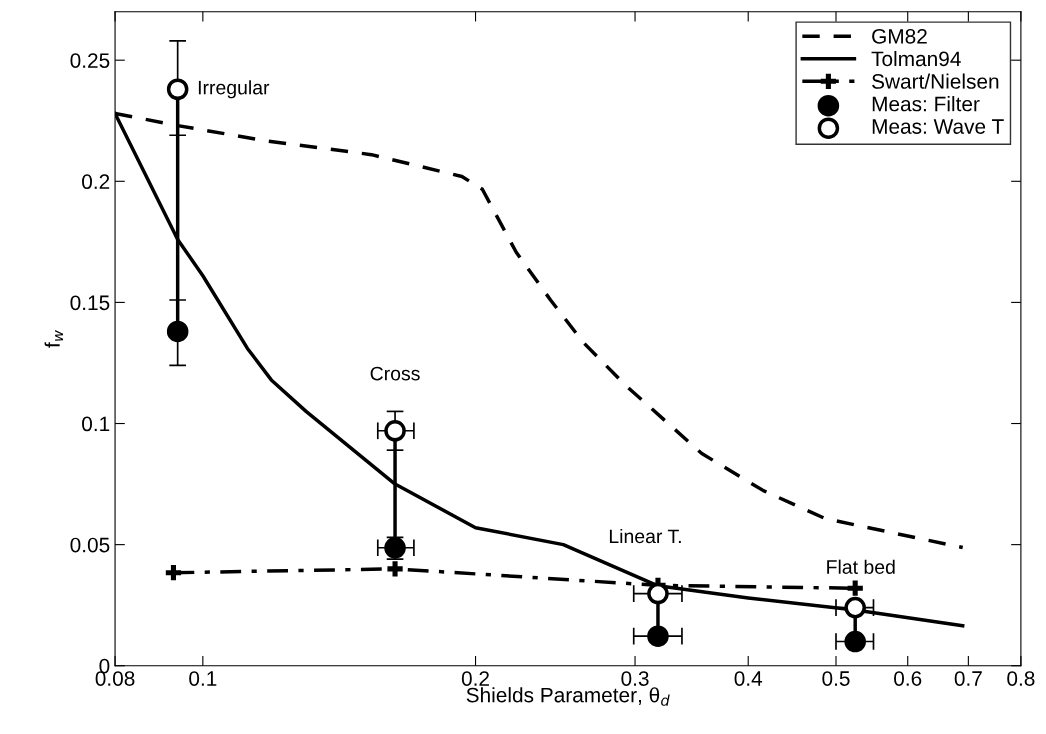 The image size is (1046, 734). I want to click on y-tick-label: 0.15, so click(90, 303).